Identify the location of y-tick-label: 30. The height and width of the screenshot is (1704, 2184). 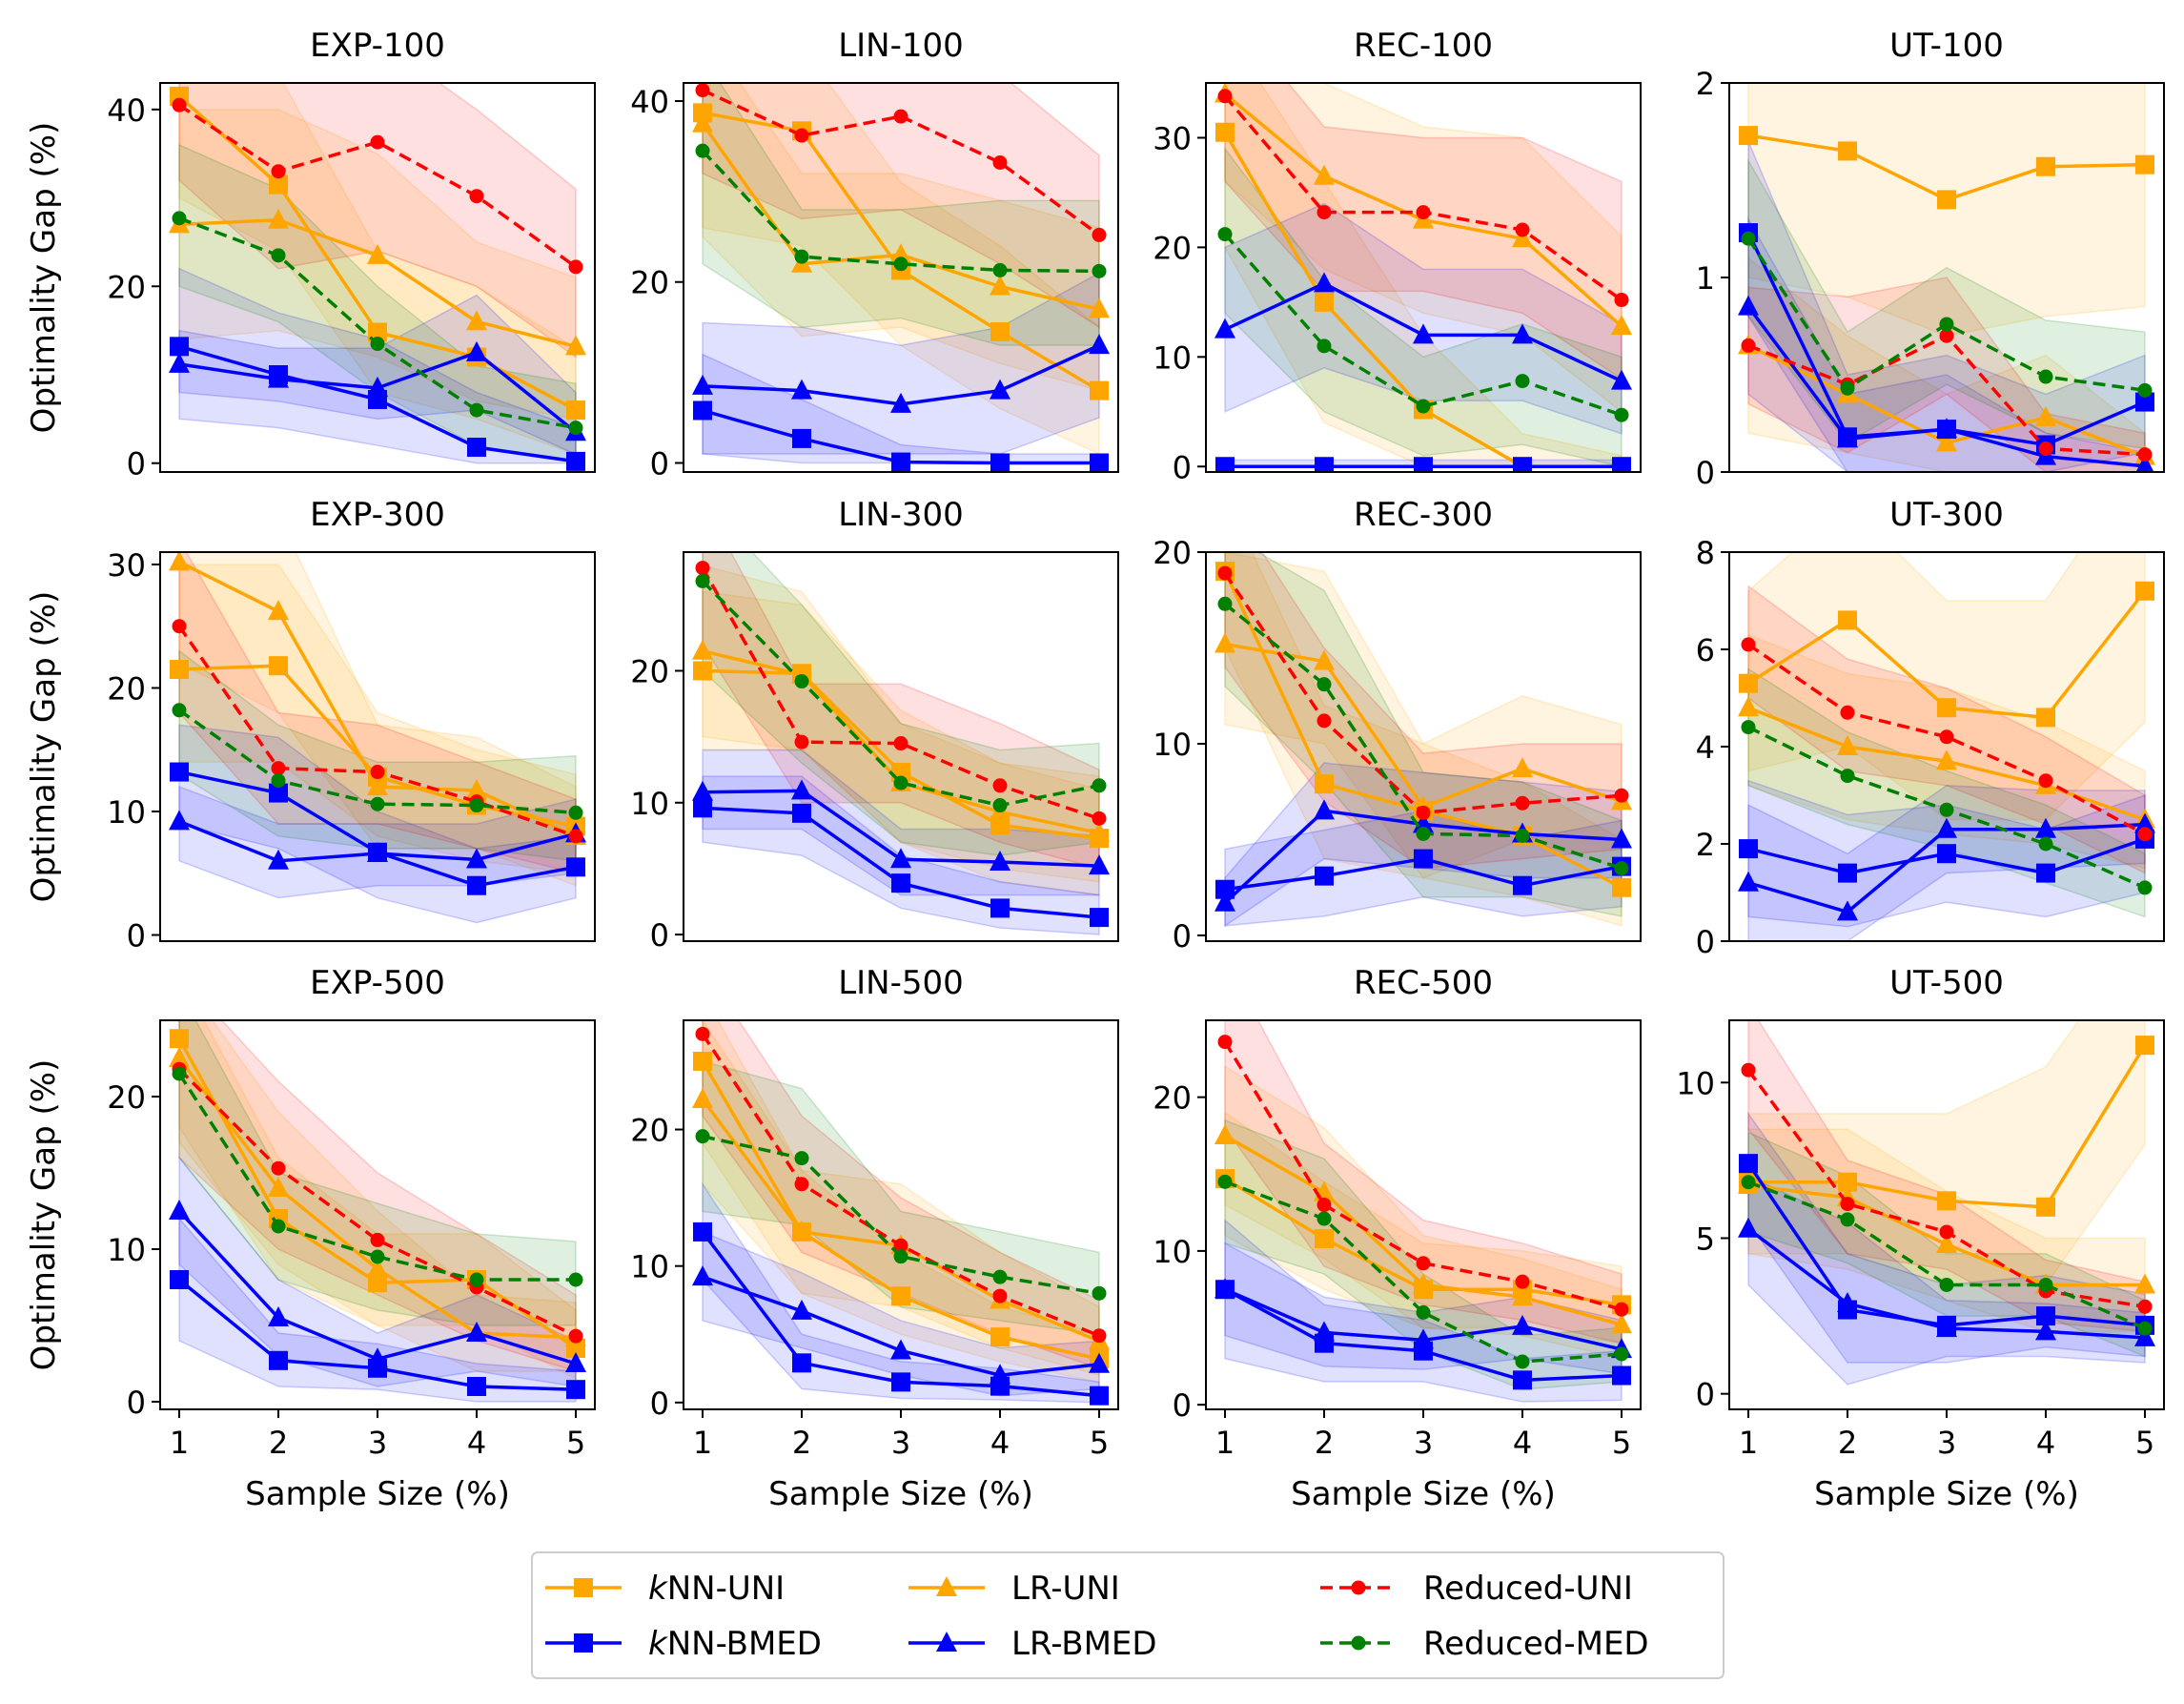
(1173, 138).